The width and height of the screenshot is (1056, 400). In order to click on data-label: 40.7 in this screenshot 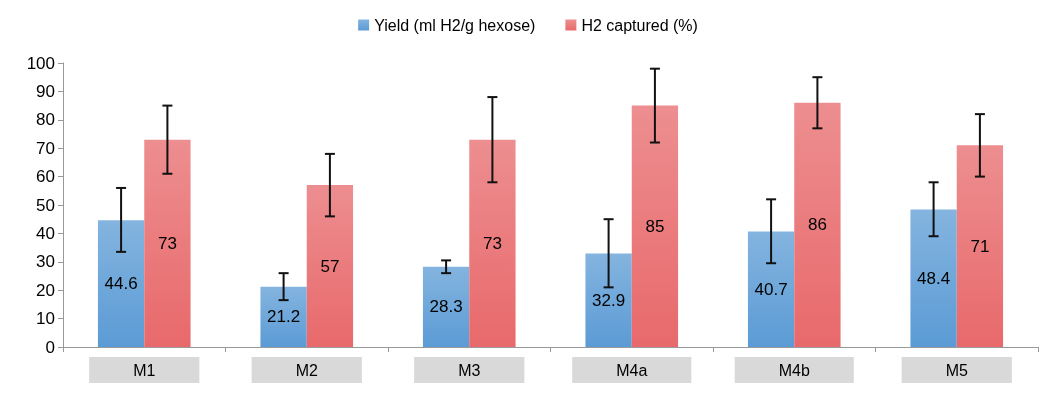, I will do `click(771, 289)`.